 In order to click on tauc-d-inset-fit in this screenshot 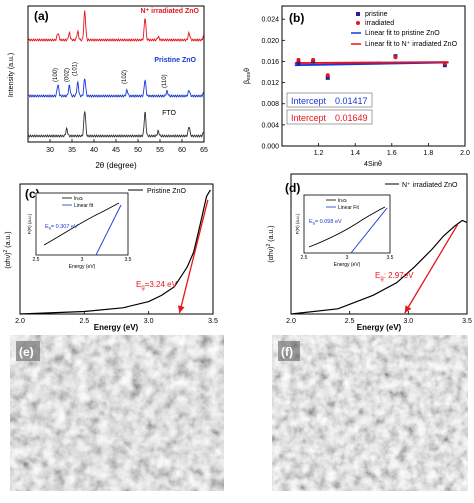, I will do `click(369, 230)`.